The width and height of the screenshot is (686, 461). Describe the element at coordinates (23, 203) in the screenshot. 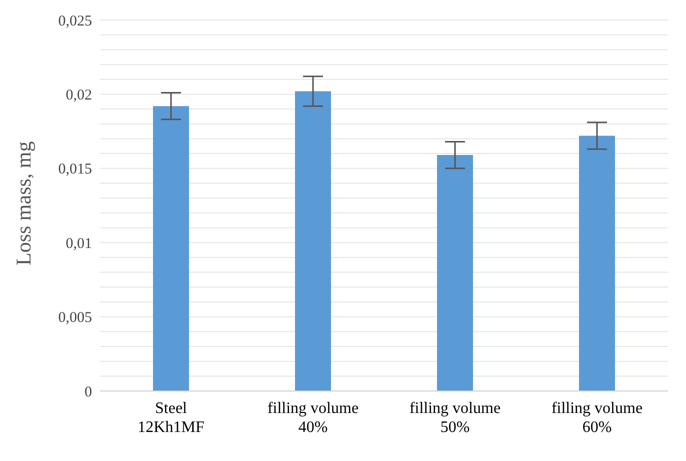

I see `y-axis-title: Loss mass, mg` at that location.